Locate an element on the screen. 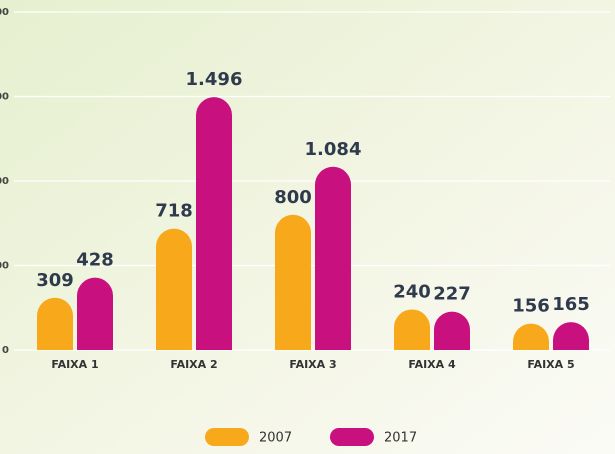  legend-label: 2007 is located at coordinates (275, 438).